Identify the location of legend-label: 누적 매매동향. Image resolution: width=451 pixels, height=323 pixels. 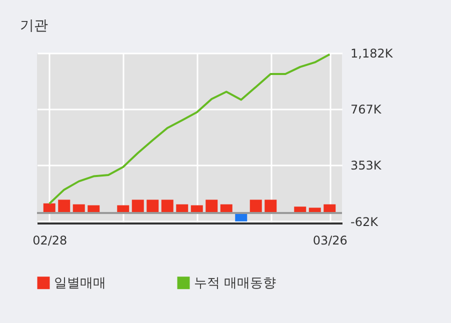
(235, 283).